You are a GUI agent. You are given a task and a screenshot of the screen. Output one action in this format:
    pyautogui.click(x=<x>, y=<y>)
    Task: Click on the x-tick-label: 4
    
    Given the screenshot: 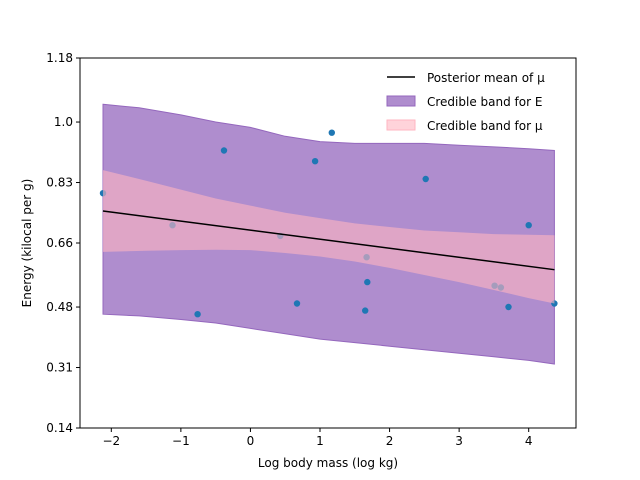 What is the action you would take?
    pyautogui.click(x=529, y=441)
    